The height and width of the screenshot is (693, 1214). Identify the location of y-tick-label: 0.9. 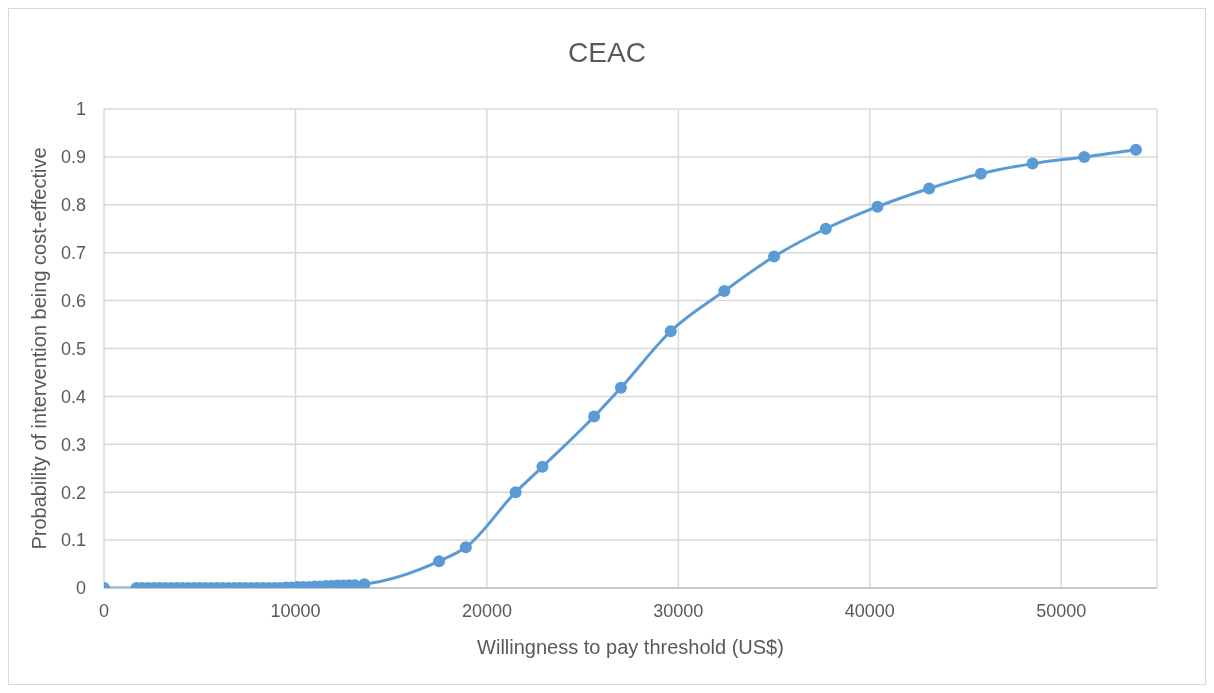
(73, 157).